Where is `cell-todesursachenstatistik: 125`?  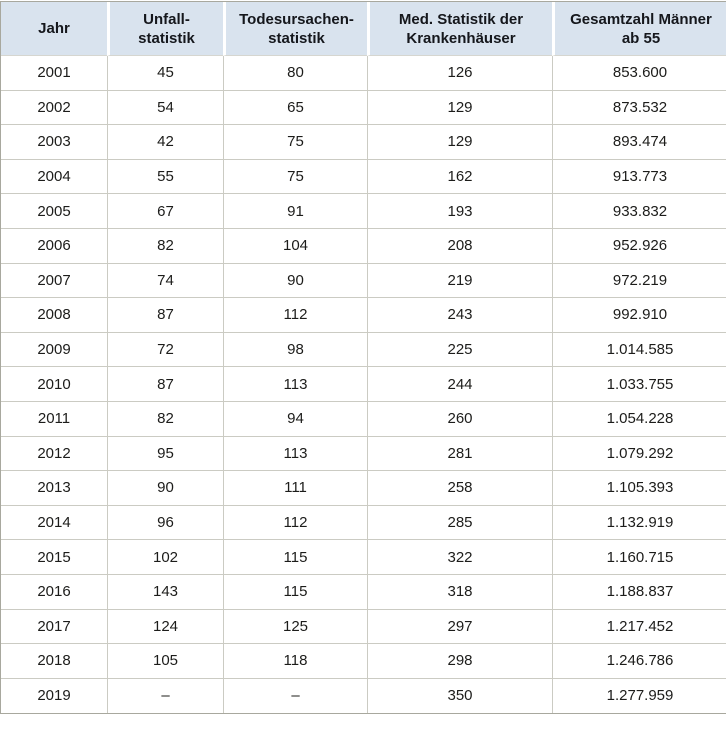
cell-todesursachenstatistik: 125 is located at coordinates (295, 627).